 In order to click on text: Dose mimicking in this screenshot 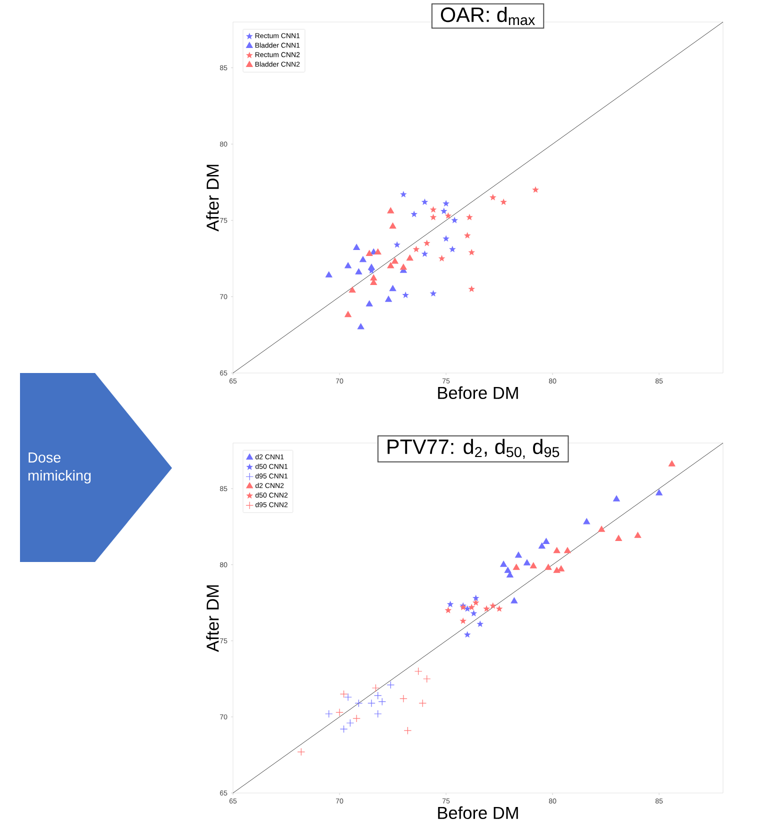, I will do `click(59, 468)`.